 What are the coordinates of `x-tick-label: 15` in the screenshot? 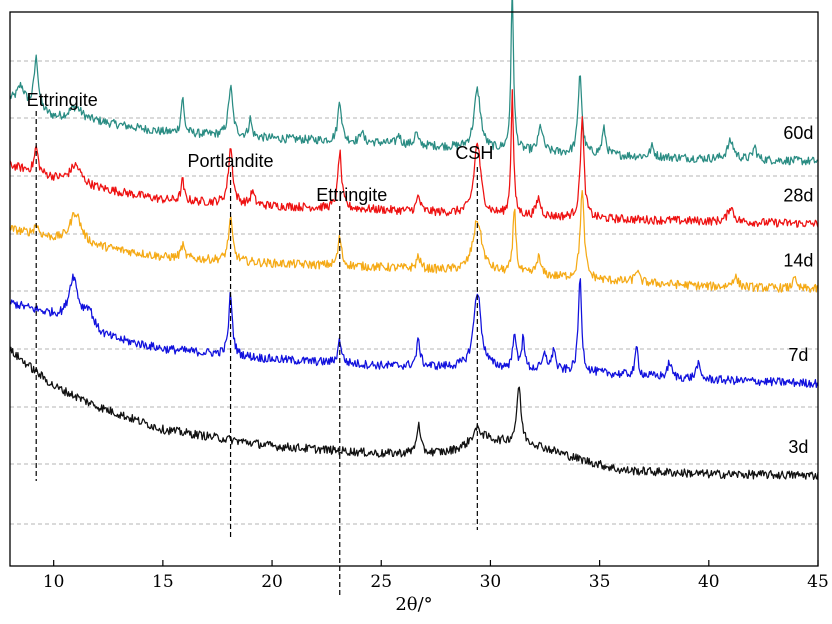 It's located at (163, 582).